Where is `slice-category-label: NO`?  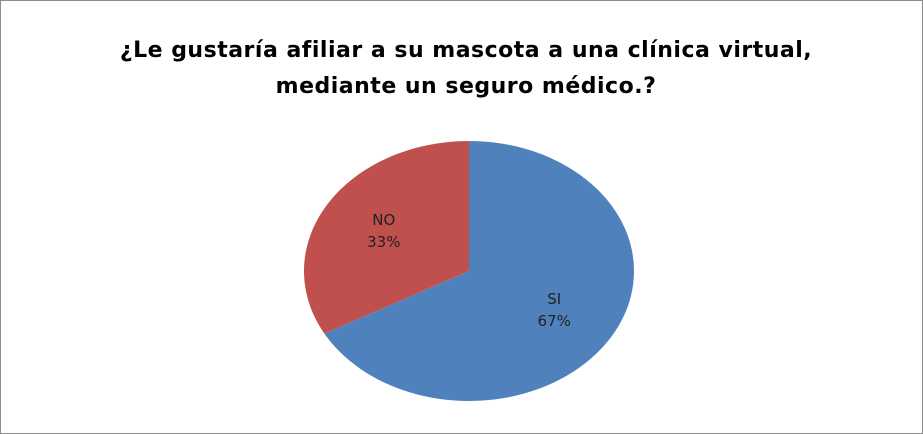 slice-category-label: NO is located at coordinates (383, 220).